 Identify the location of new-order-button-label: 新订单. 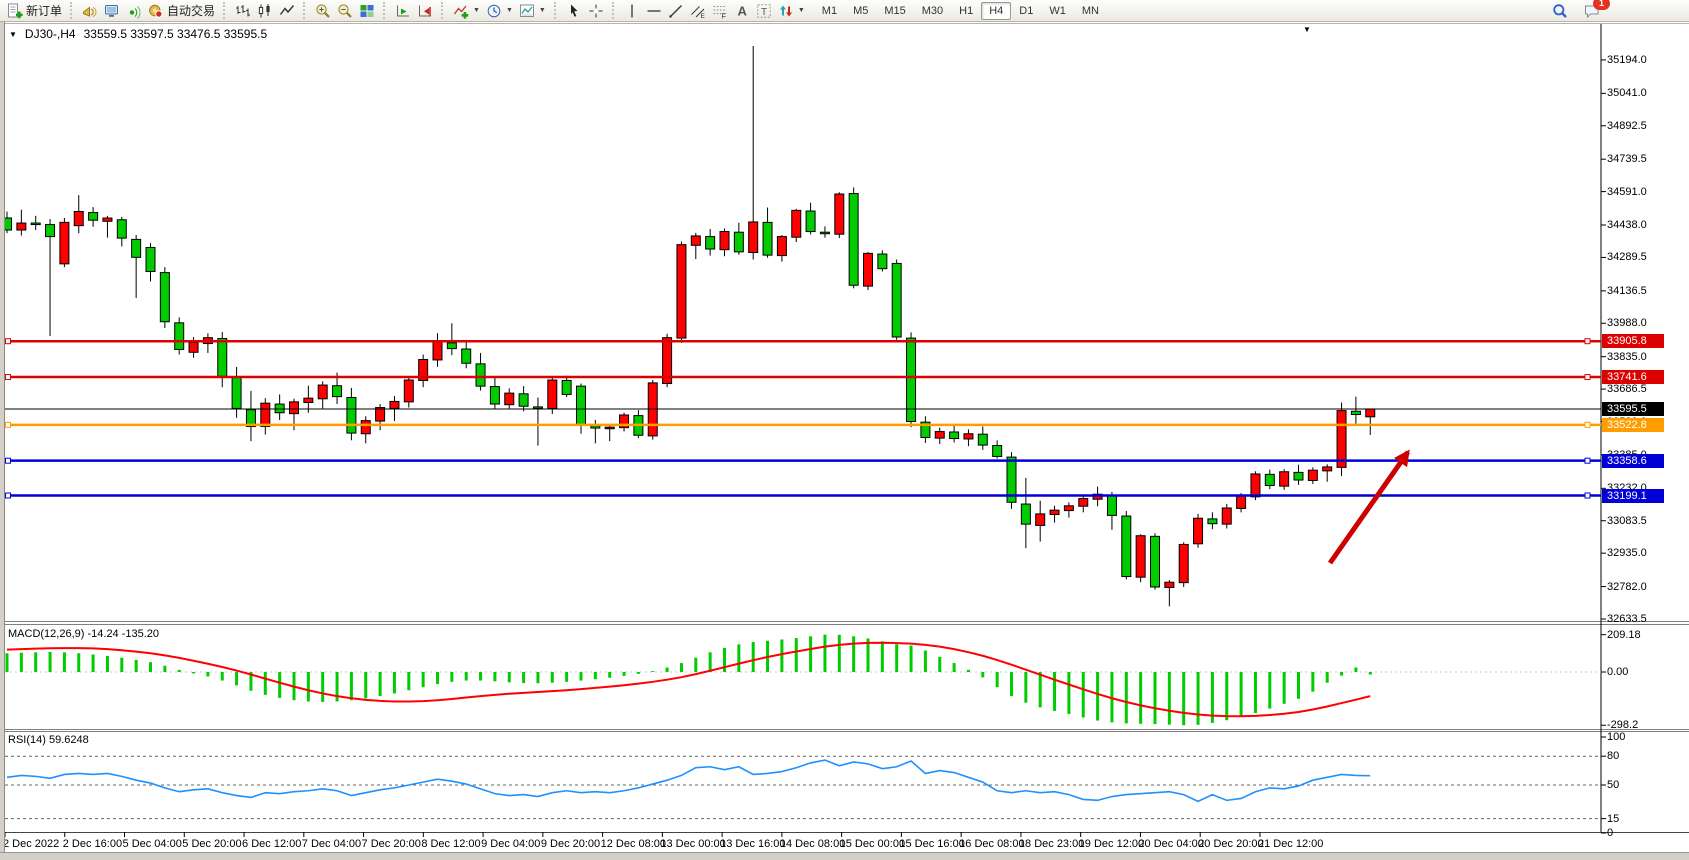
(44, 11).